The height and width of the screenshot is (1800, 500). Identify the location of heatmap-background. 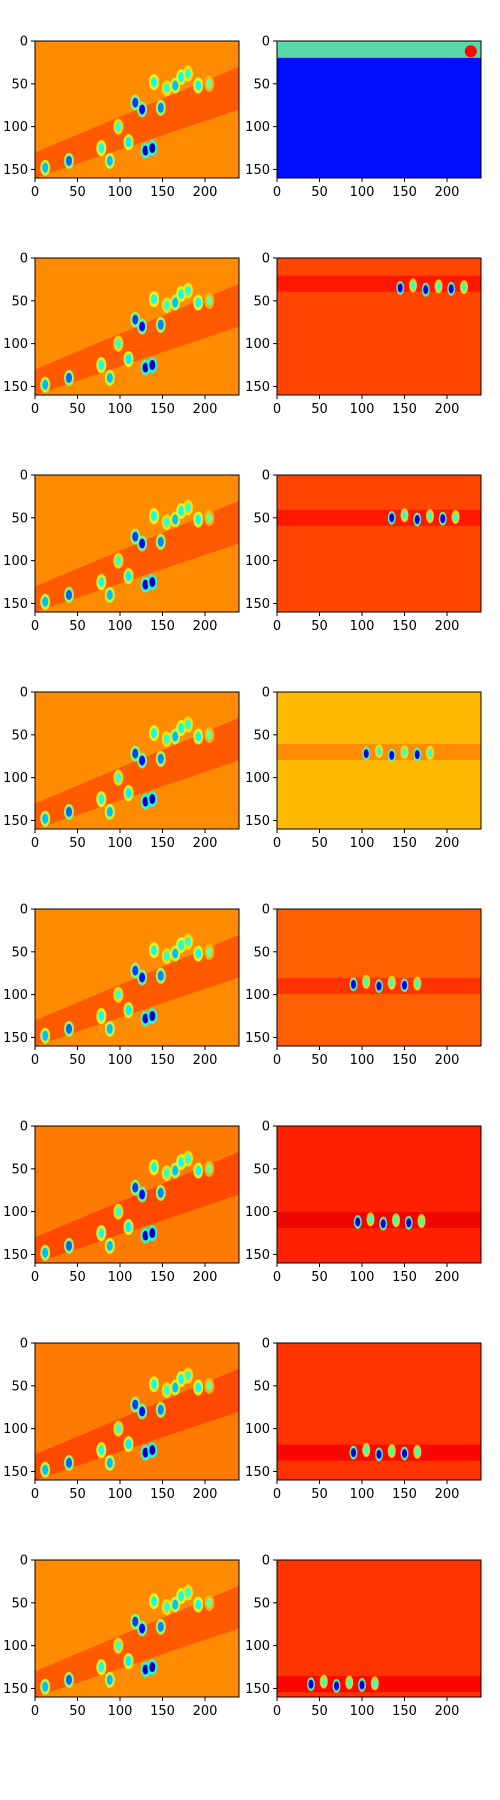
(379, 543).